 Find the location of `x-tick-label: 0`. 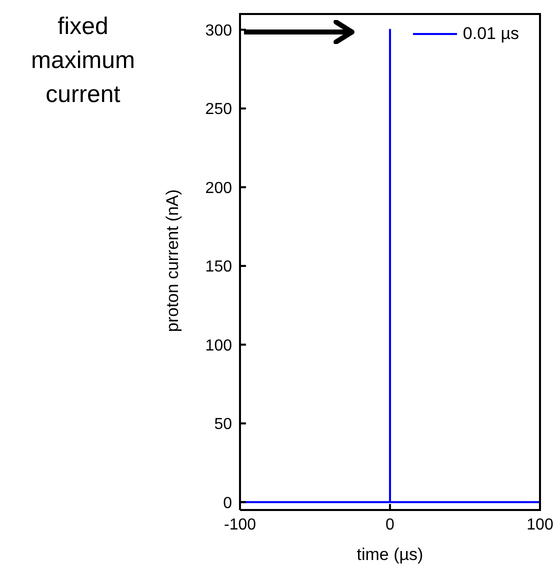

x-tick-label: 0 is located at coordinates (390, 525).